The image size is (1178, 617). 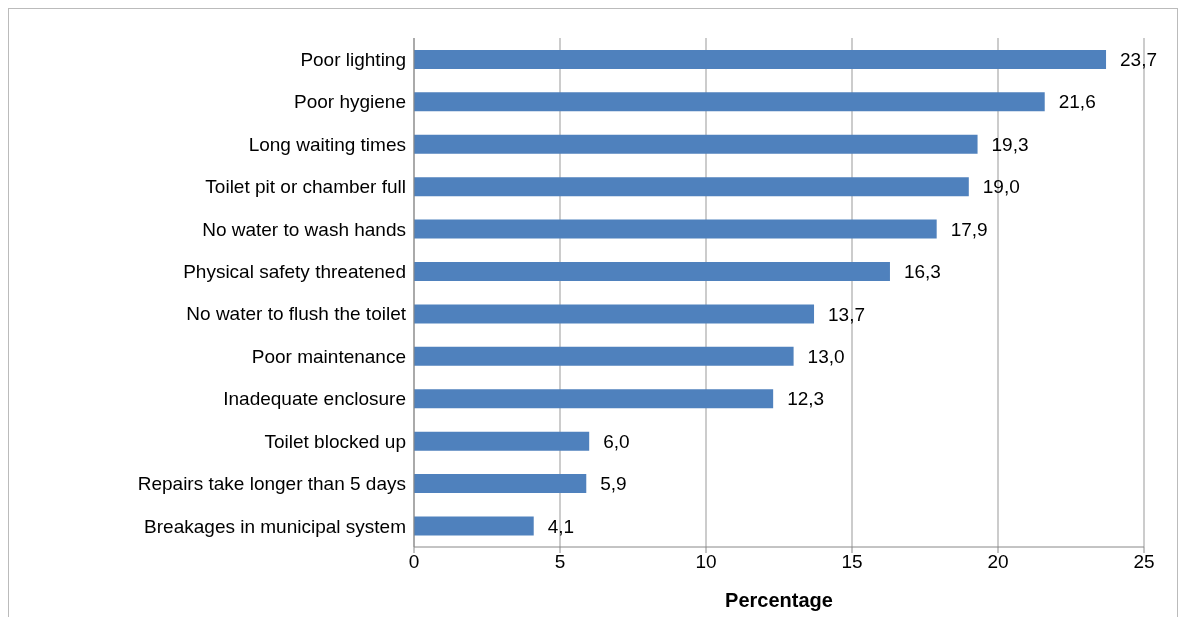 I want to click on x-axis-title: Percentage, so click(x=779, y=600).